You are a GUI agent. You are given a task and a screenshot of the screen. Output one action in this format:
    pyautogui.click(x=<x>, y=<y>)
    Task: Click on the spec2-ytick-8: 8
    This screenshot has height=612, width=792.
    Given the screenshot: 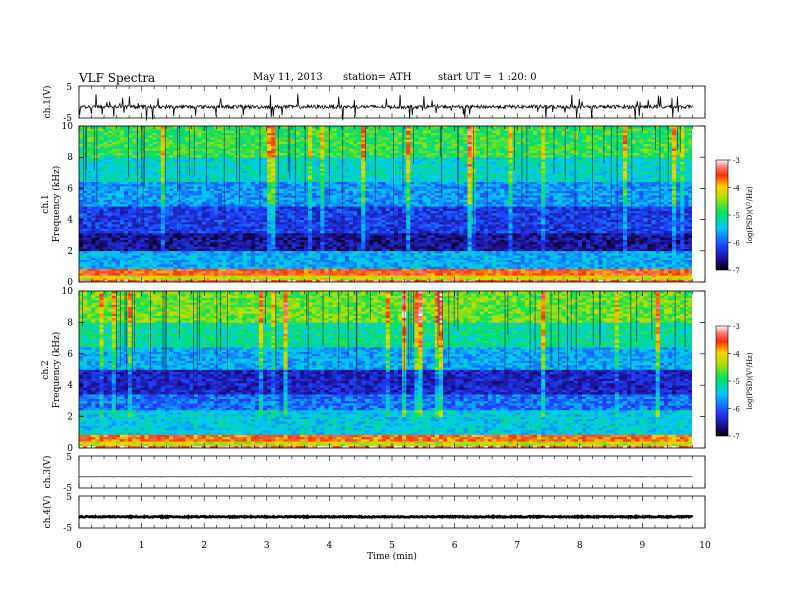 What is the action you would take?
    pyautogui.click(x=70, y=323)
    